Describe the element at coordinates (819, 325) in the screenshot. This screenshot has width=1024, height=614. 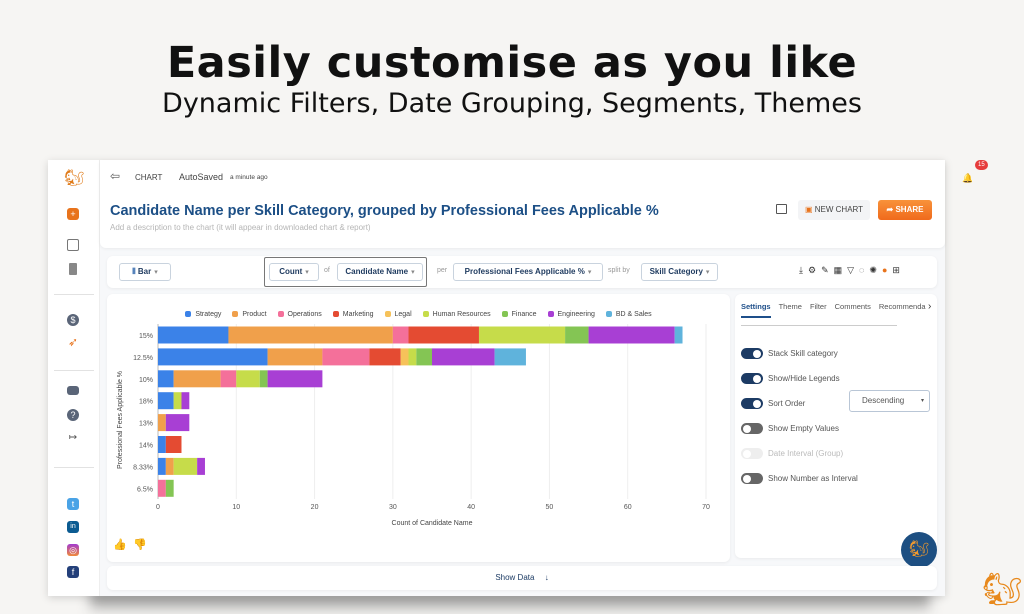
I see `tabs-divider` at that location.